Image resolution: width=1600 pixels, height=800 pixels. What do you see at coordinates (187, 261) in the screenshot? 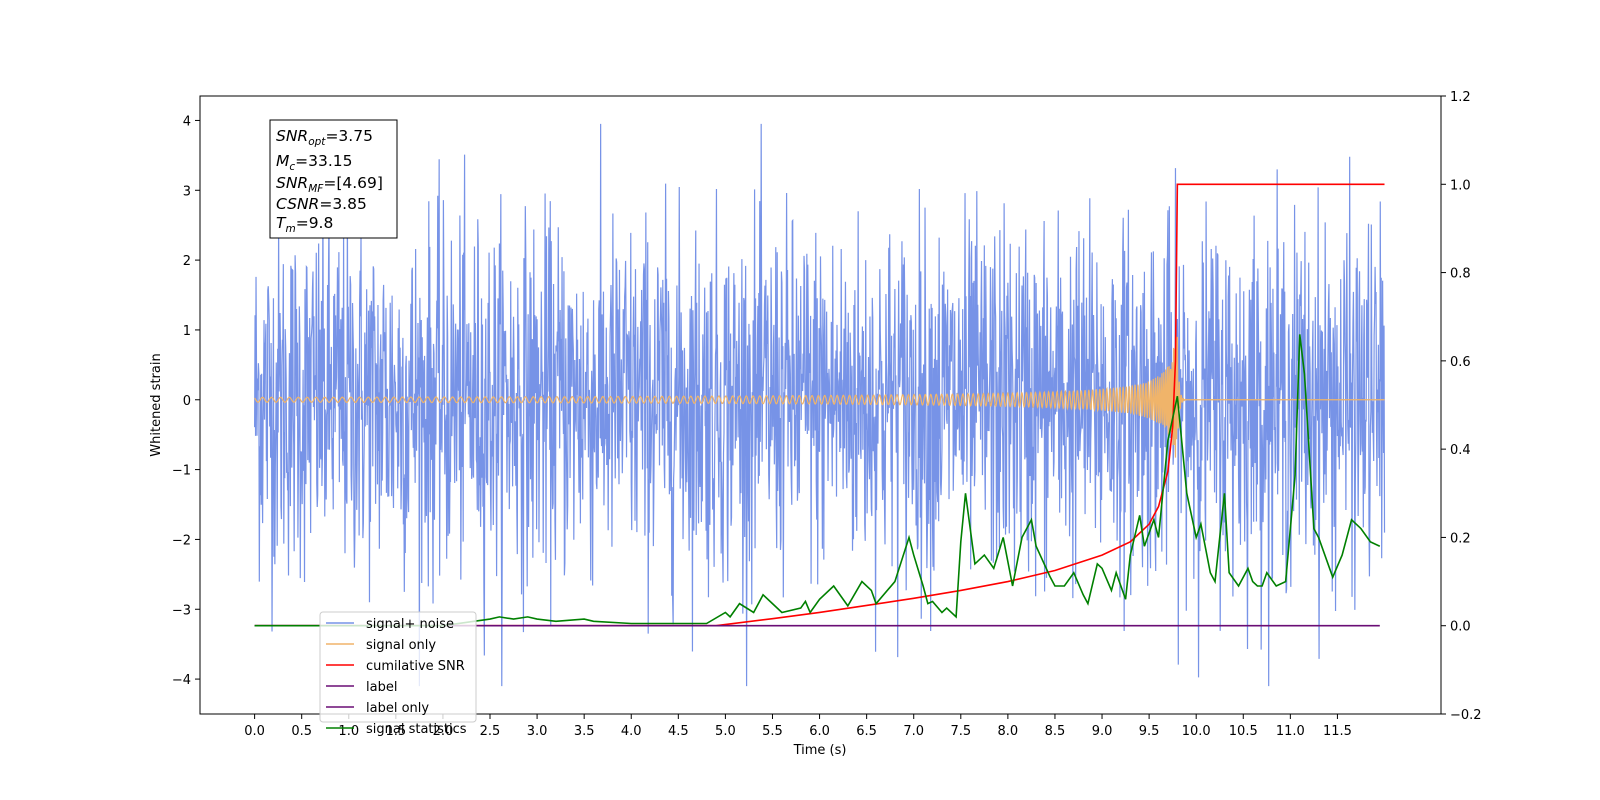
I see `y-left-tick-label: 2` at bounding box center [187, 261].